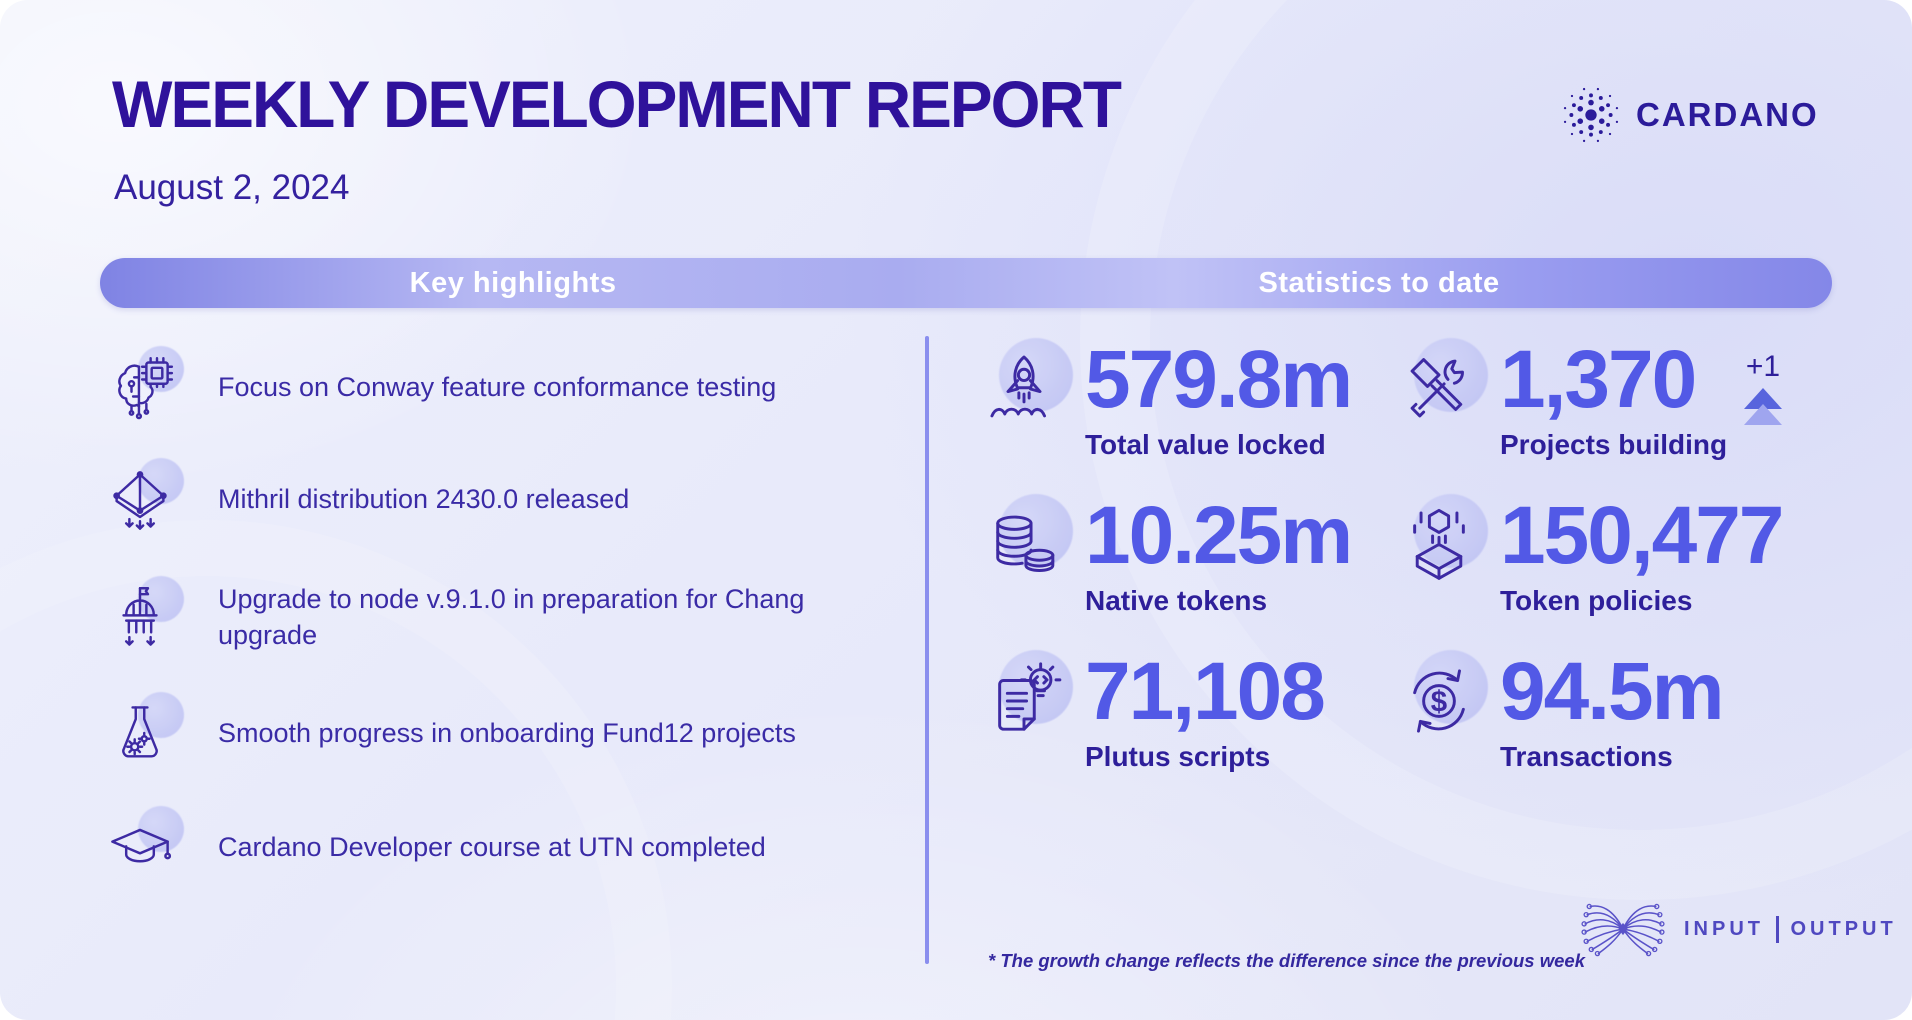  I want to click on stat-label: Total value locked, so click(1205, 445).